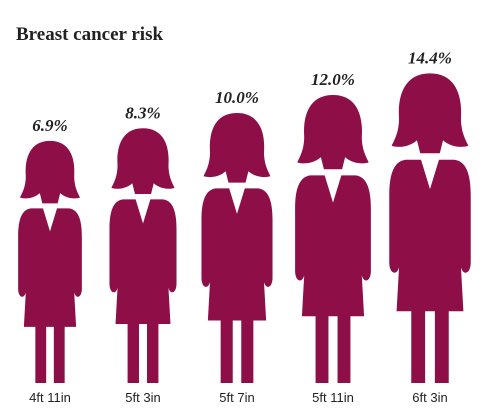  I want to click on value-label: 6.9%, so click(49, 125).